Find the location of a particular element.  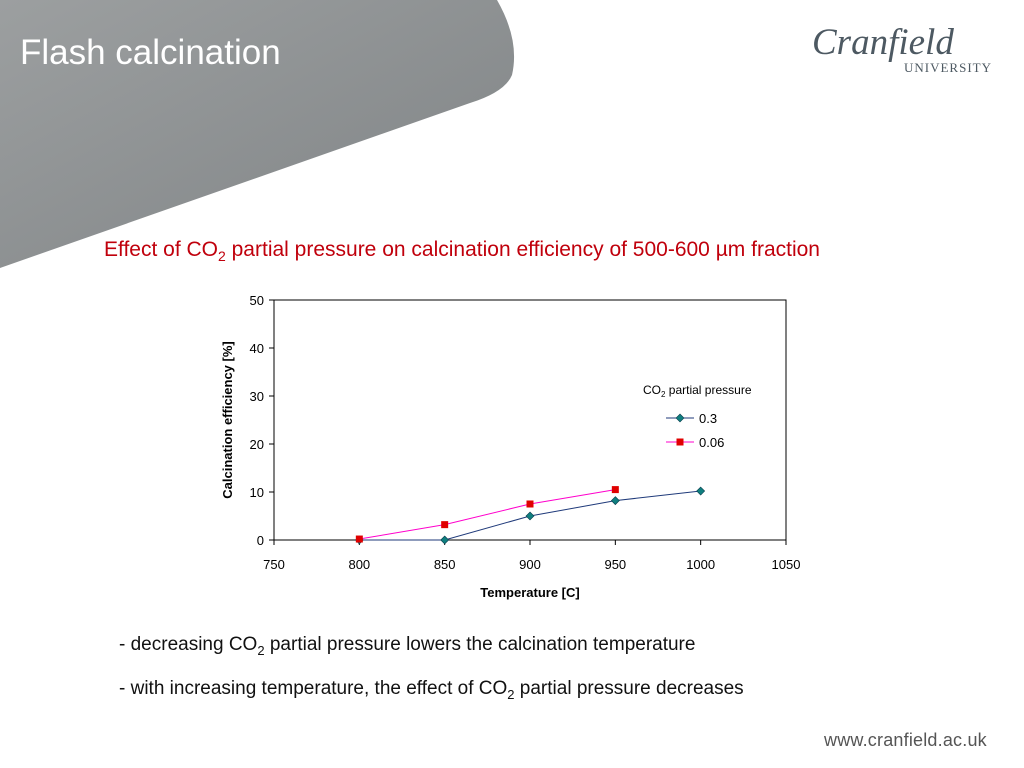

x-tick-label: 850 is located at coordinates (445, 564).